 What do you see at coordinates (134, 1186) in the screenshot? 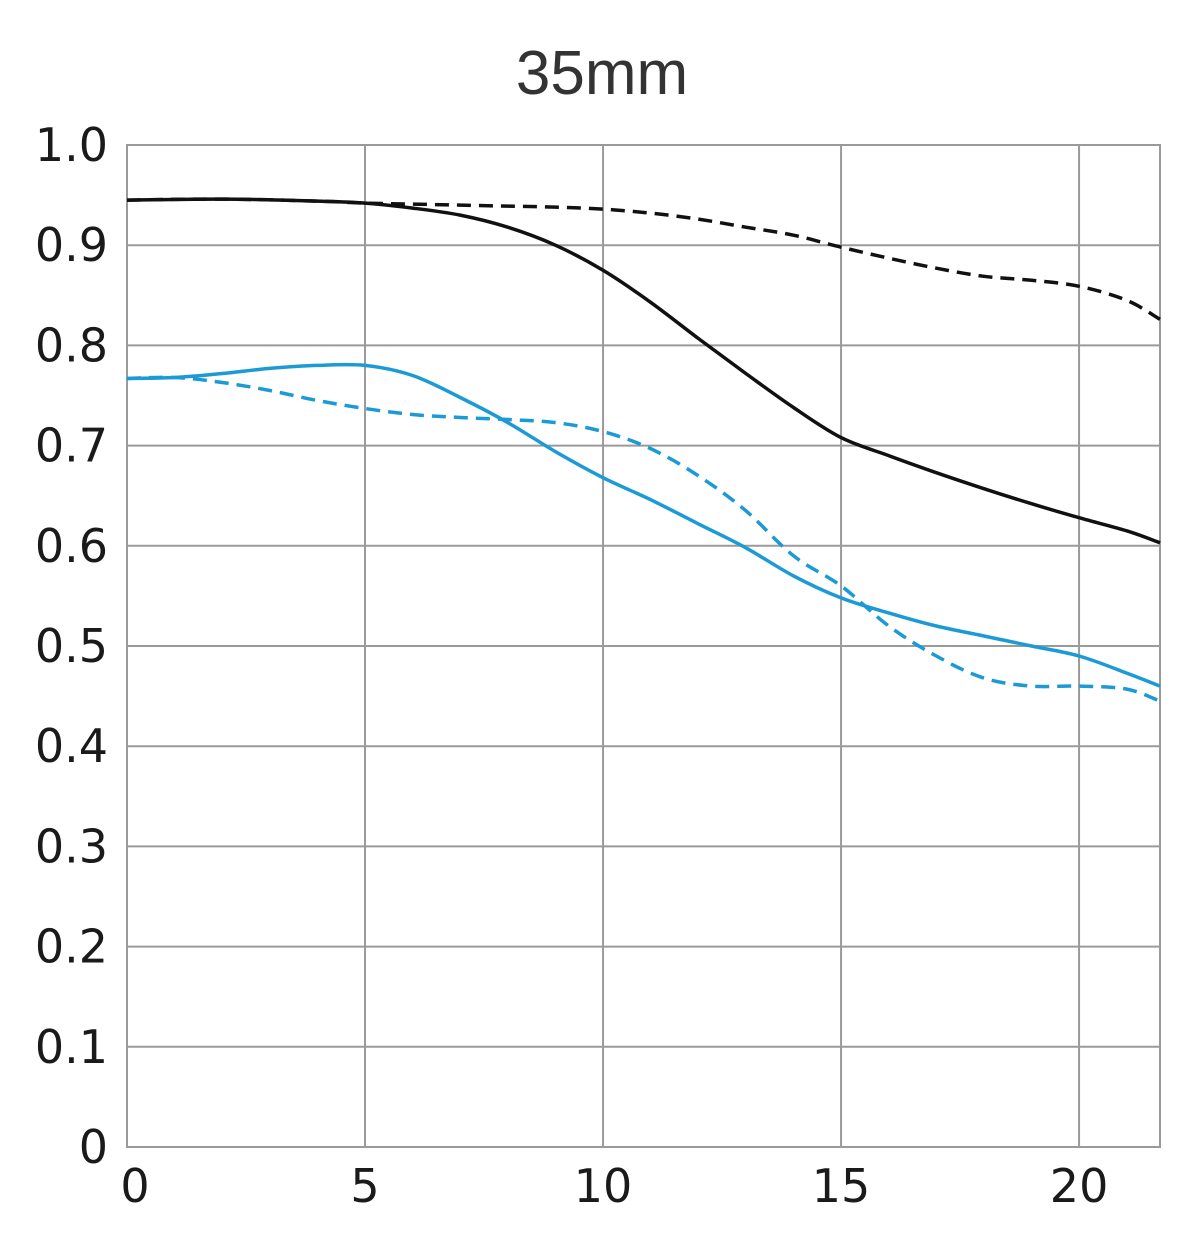
I see `x-tick-label: 0` at bounding box center [134, 1186].